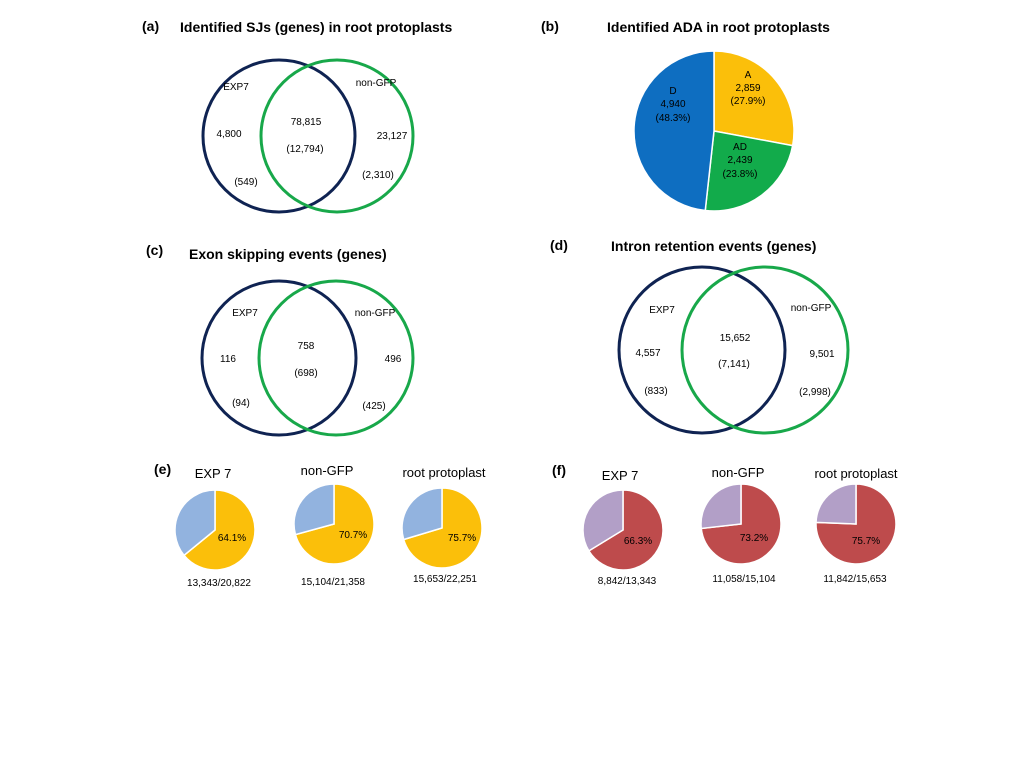 The width and height of the screenshot is (1024, 768). What do you see at coordinates (336, 358) in the screenshot?
I see `venn-c-nongfp-circle` at bounding box center [336, 358].